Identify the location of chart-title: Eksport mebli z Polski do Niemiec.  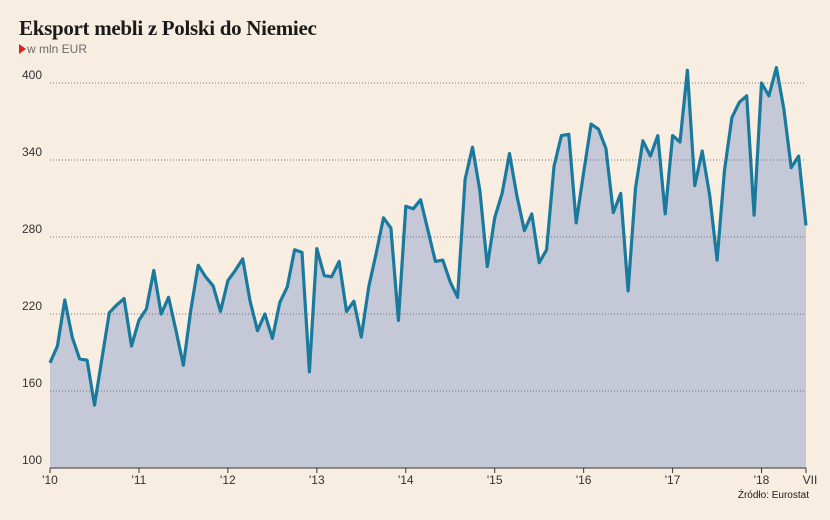
(168, 28).